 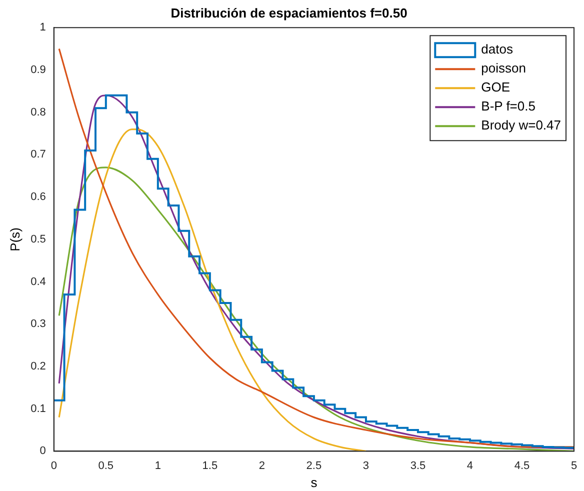 What do you see at coordinates (106, 466) in the screenshot?
I see `x-tick-label: 0.5` at bounding box center [106, 466].